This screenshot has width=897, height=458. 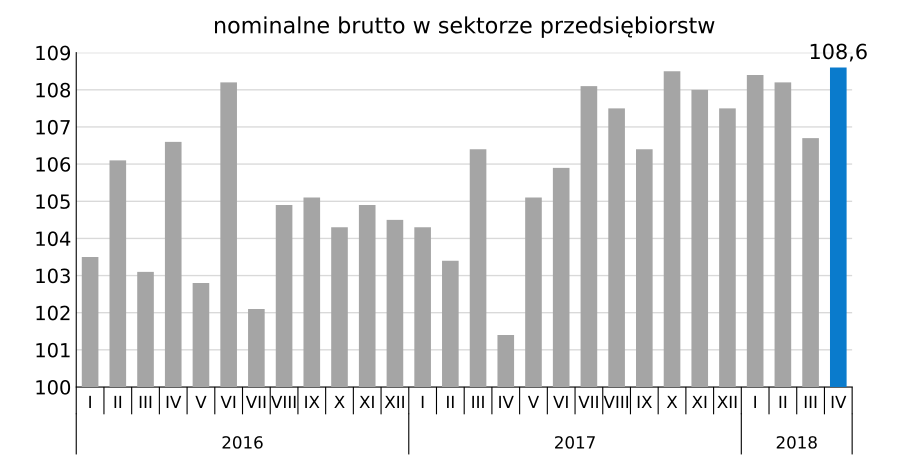 I want to click on text: 2018, so click(x=796, y=442).